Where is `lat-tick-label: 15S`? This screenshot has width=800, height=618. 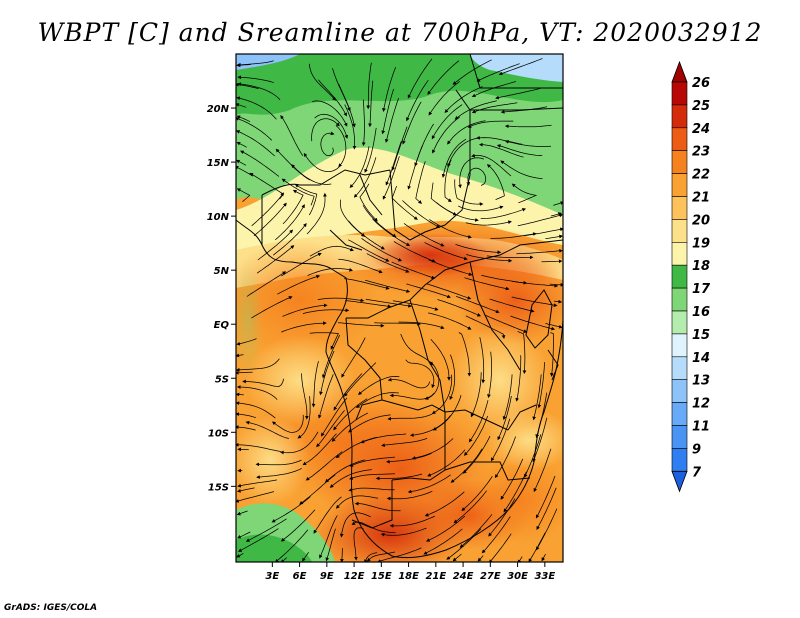 lat-tick-label: 15S is located at coordinates (218, 487).